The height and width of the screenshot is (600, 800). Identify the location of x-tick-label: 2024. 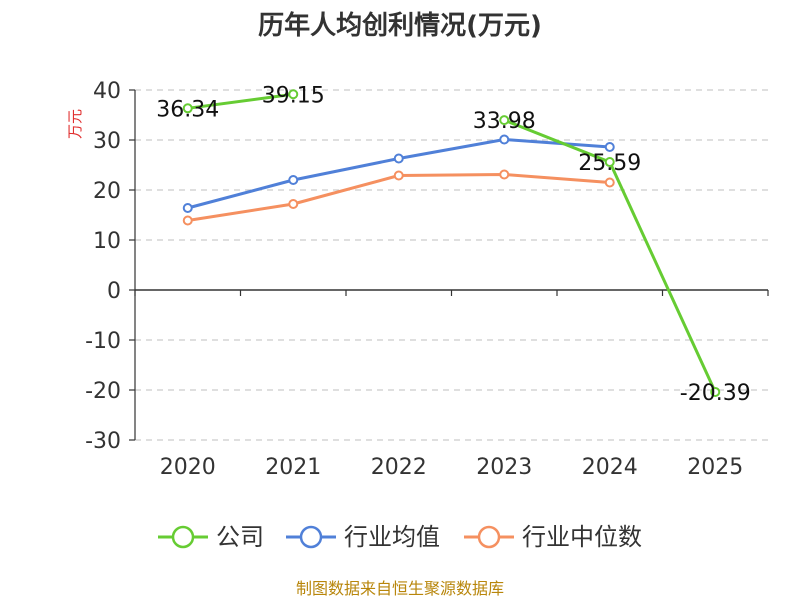
(610, 467).